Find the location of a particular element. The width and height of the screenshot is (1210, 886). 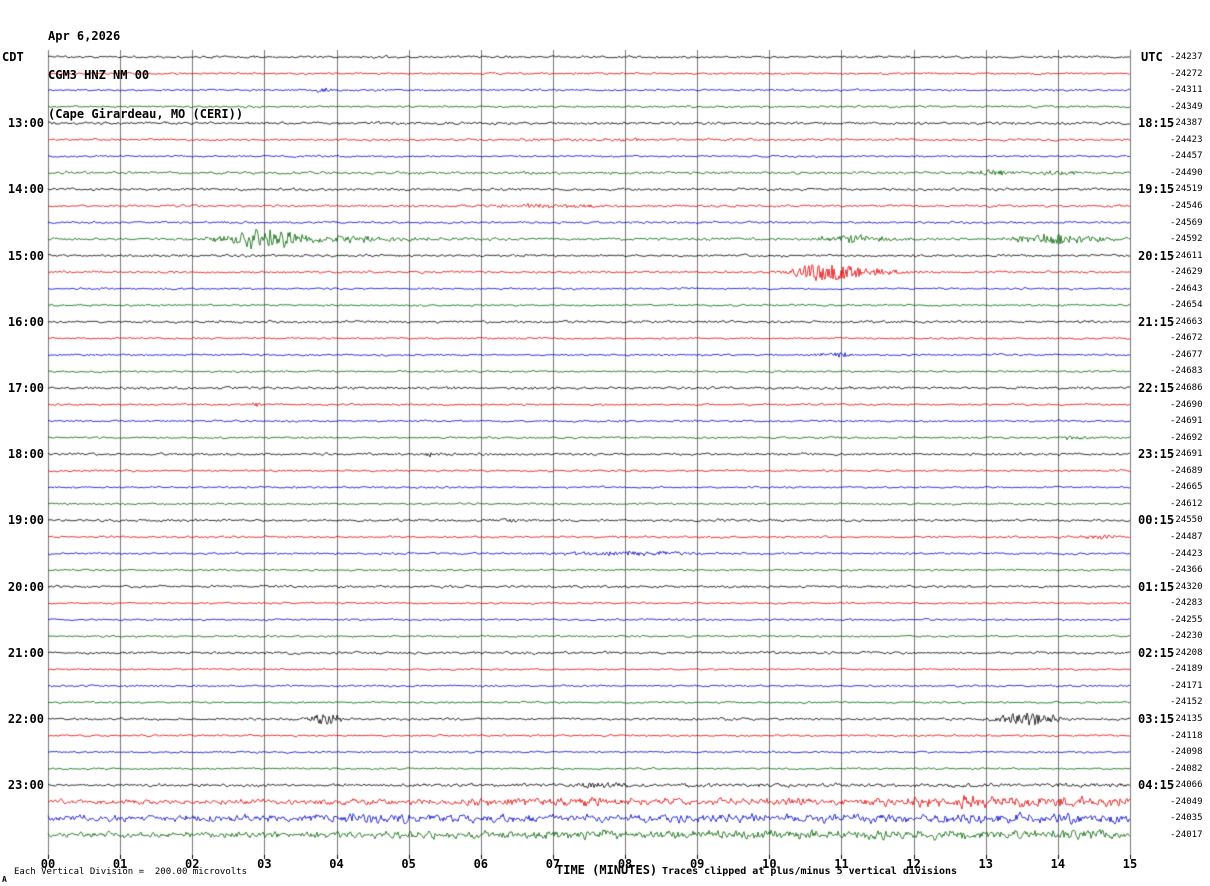

trace-dc-value: -24683 is located at coordinates (1186, 371).